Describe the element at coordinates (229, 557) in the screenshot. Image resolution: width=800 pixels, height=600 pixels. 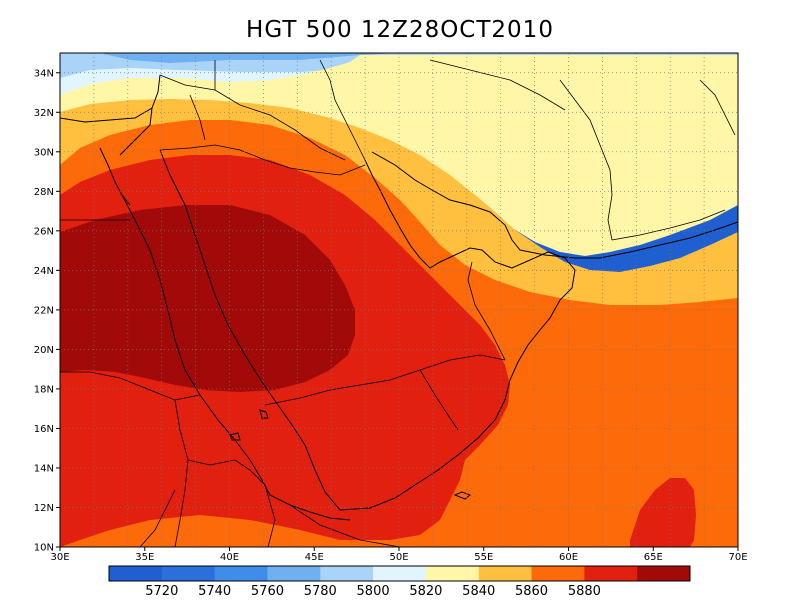
I see `lon-label: 40E` at that location.